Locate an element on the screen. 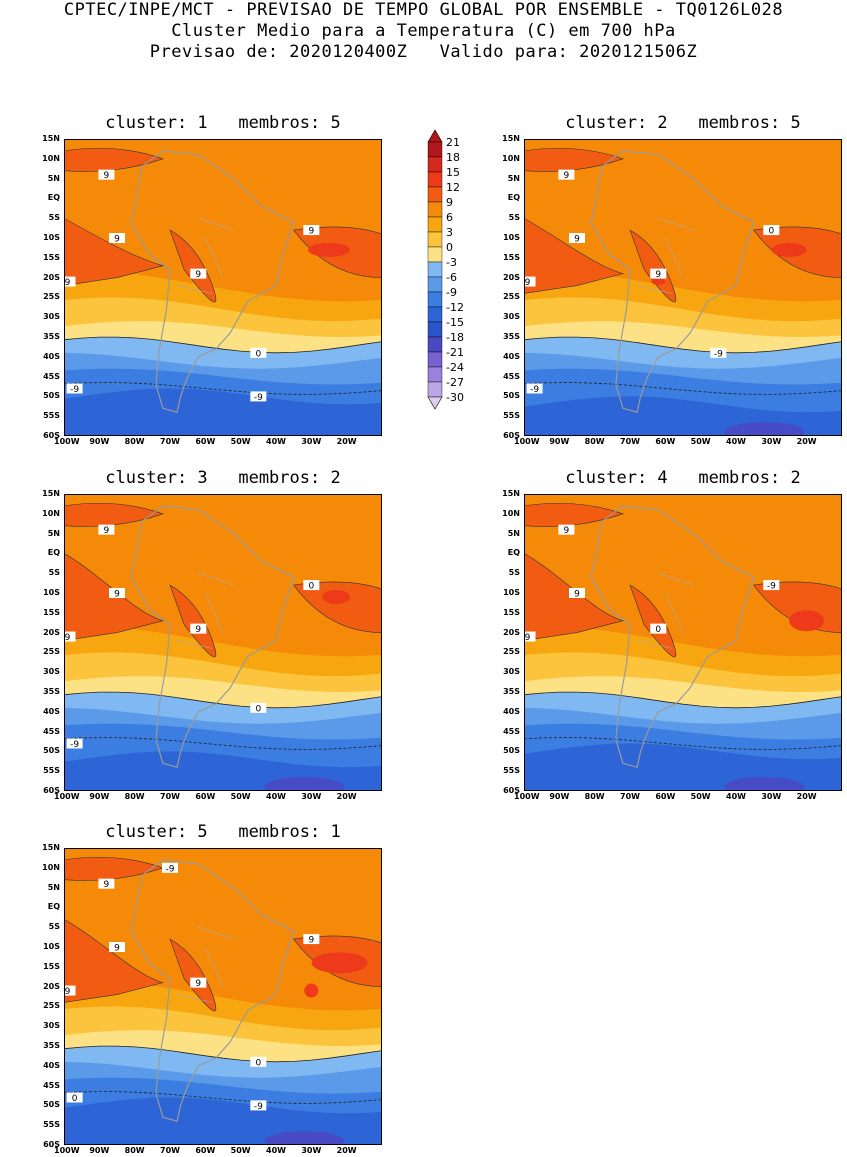 The height and width of the screenshot is (1157, 847). temperature-map: 9 9 9 0 -9 is located at coordinates (683, 642).